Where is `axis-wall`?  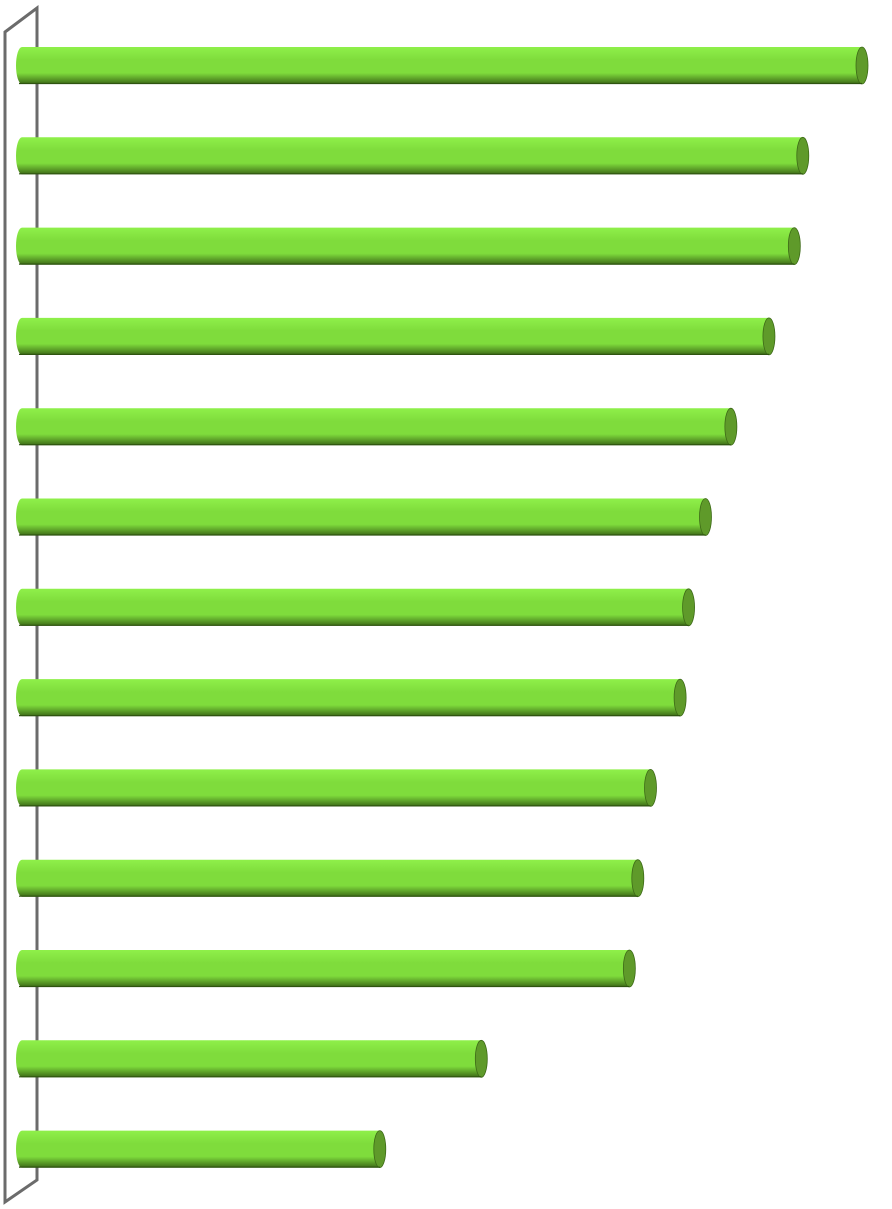 axis-wall is located at coordinates (21, 605).